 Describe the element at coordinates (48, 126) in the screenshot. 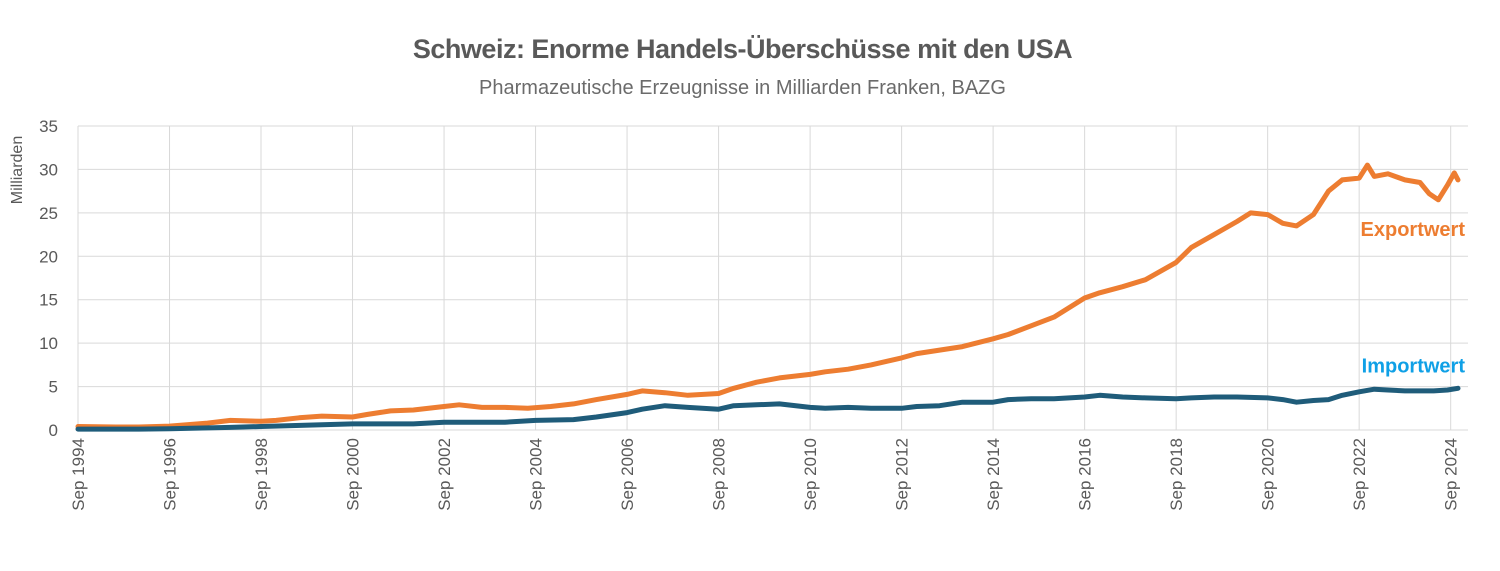

I see `y-tick-label: 35` at that location.